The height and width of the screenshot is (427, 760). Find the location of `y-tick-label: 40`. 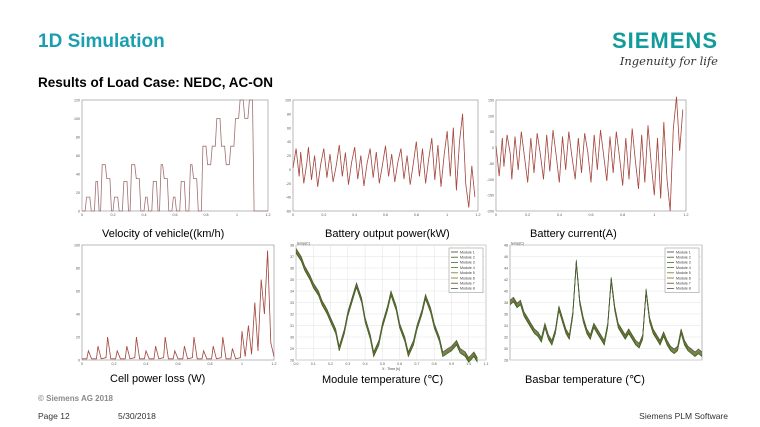

y-tick-label: 40 is located at coordinates (78, 175).